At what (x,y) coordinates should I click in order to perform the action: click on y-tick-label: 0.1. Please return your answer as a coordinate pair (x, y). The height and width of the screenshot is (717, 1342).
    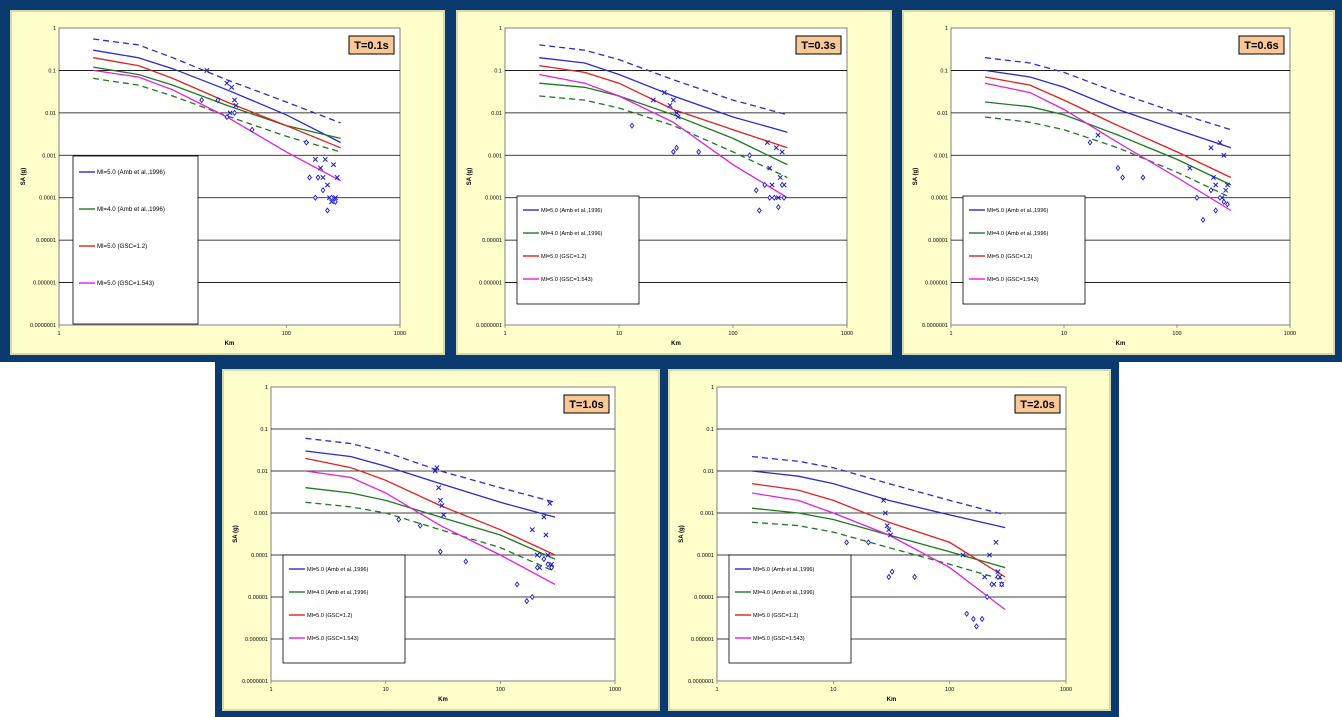
    Looking at the image, I should click on (944, 71).